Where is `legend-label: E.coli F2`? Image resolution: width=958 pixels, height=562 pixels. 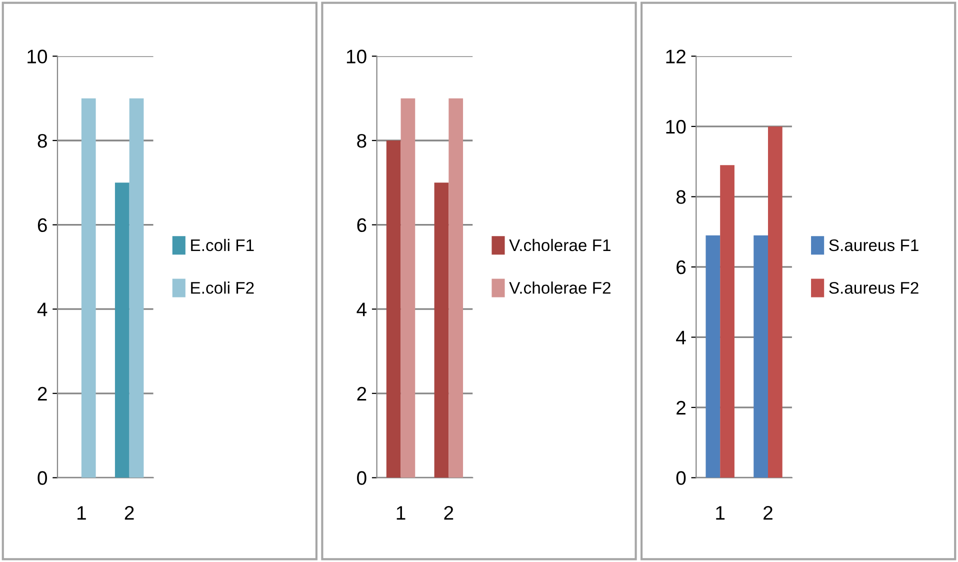
legend-label: E.coli F2 is located at coordinates (222, 288).